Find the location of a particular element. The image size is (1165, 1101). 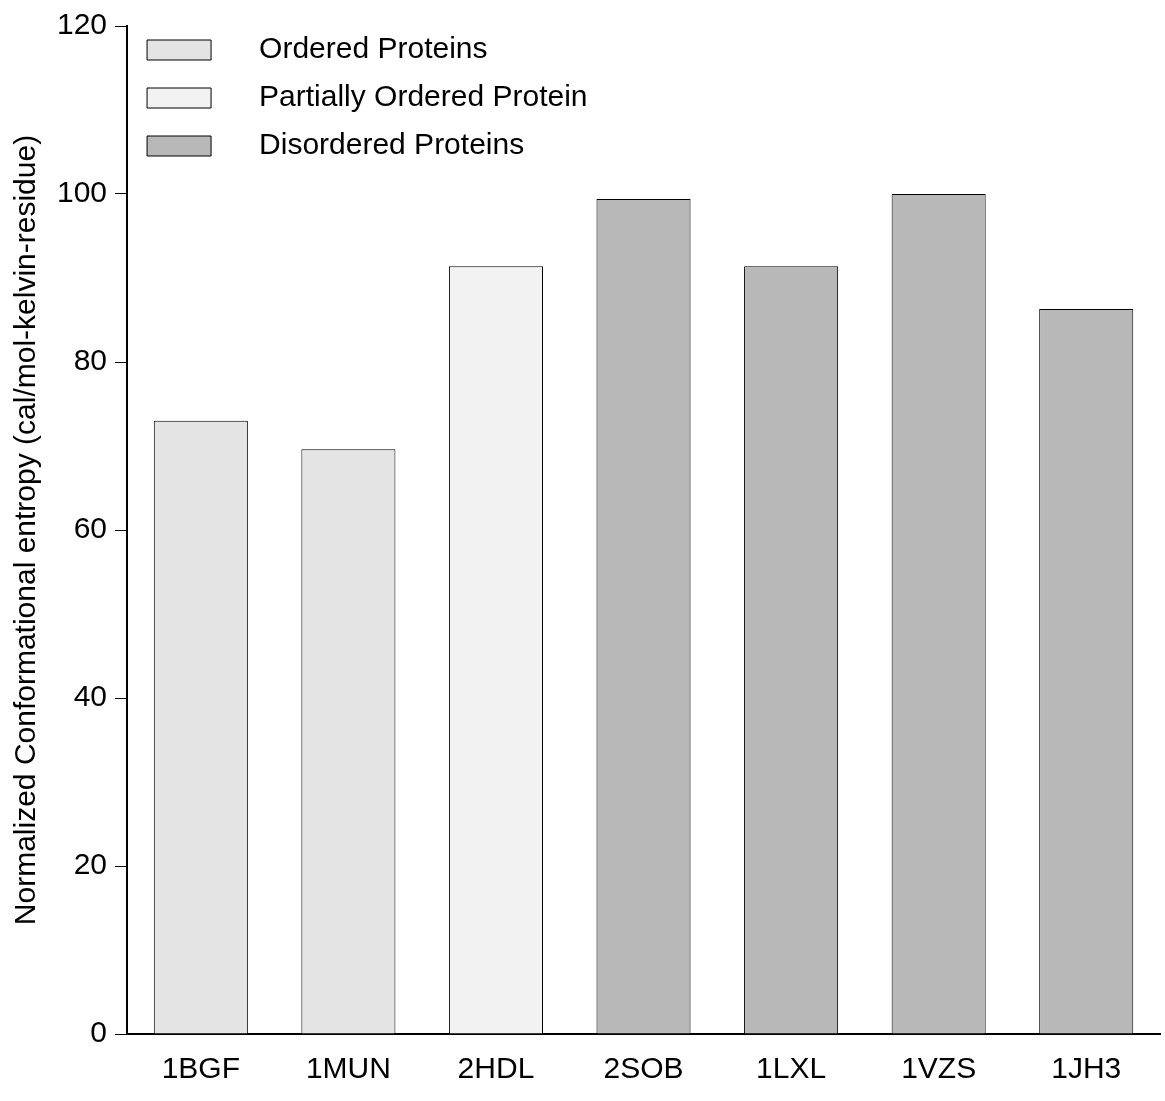

x-tick-label: 2HDL is located at coordinates (496, 1068).